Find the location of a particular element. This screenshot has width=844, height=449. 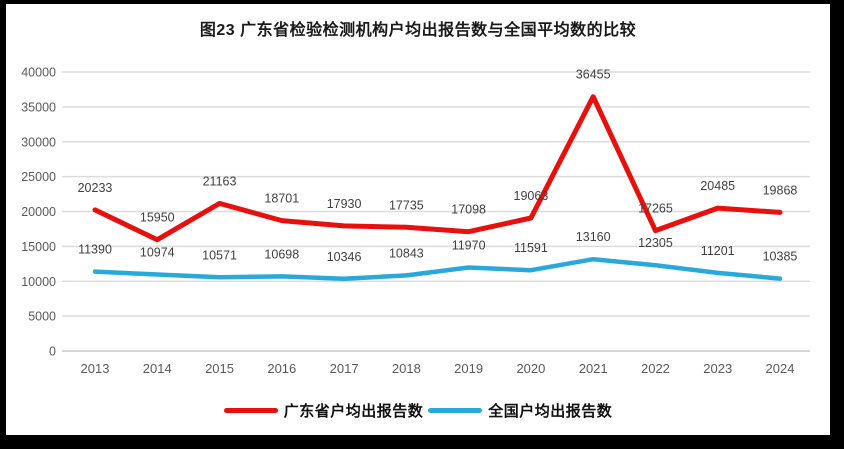

x-tick-label: 2018 is located at coordinates (406, 368).